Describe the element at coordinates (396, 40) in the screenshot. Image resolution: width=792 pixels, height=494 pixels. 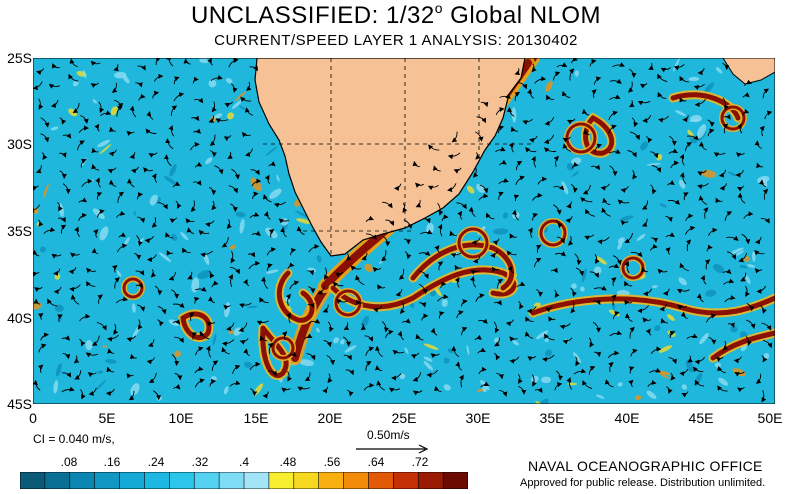
I see `map-subtitle: CURRENT/SPEED LAYER 1 ANALYSIS: 20130402` at that location.